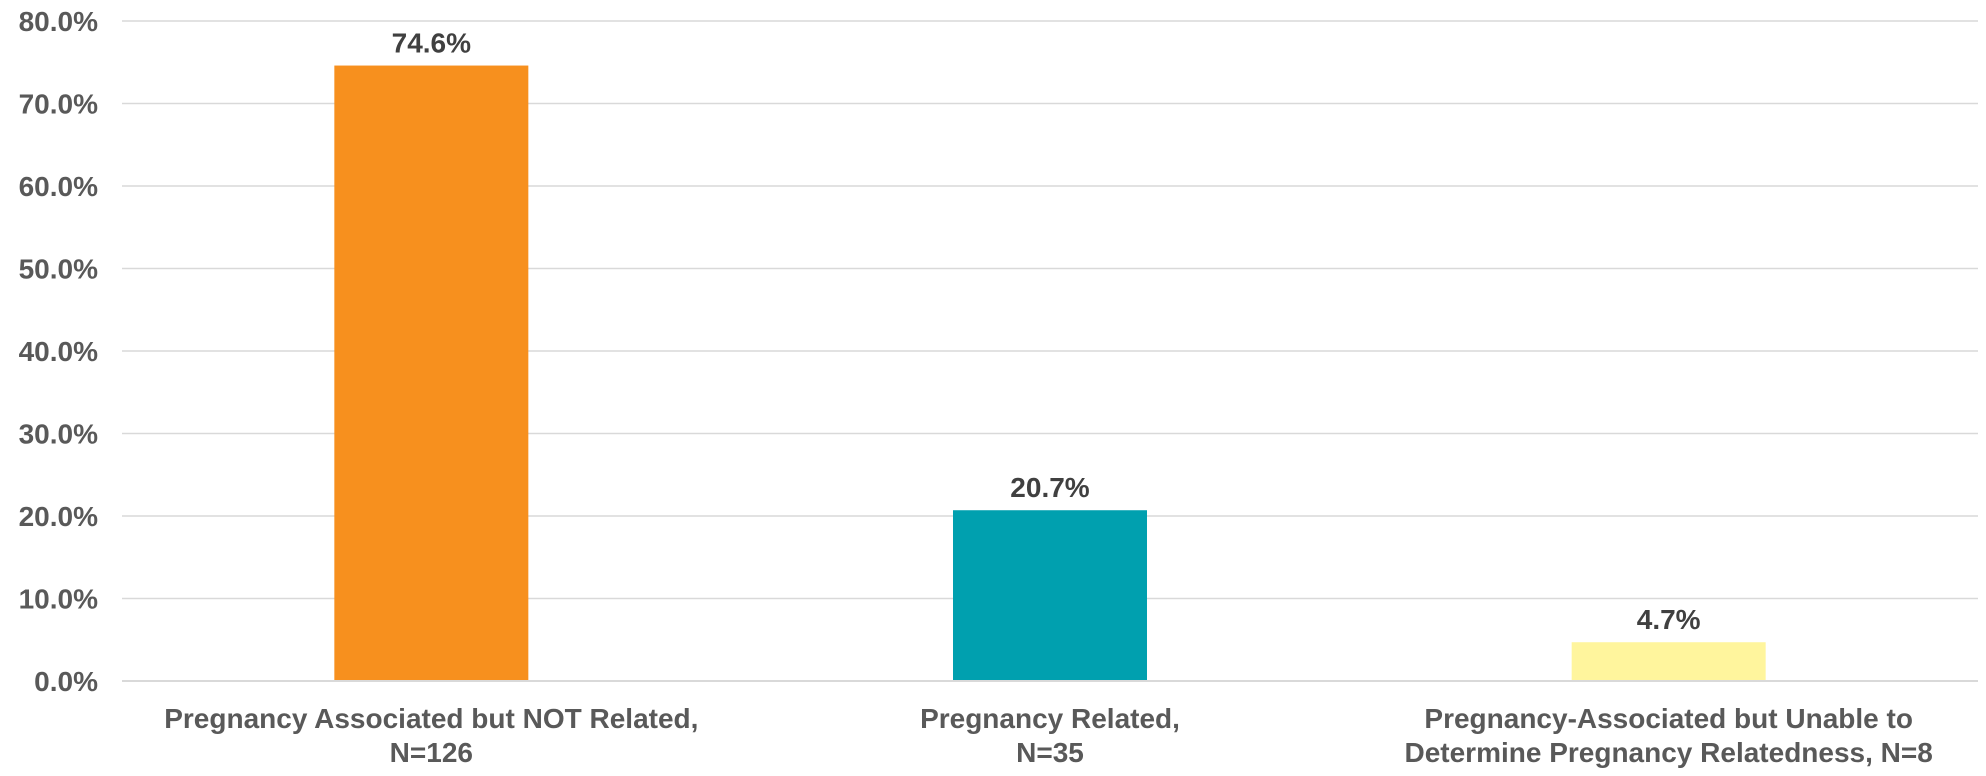 This screenshot has width=1986, height=776. I want to click on y-tick-label: 80.0%, so click(58, 21).